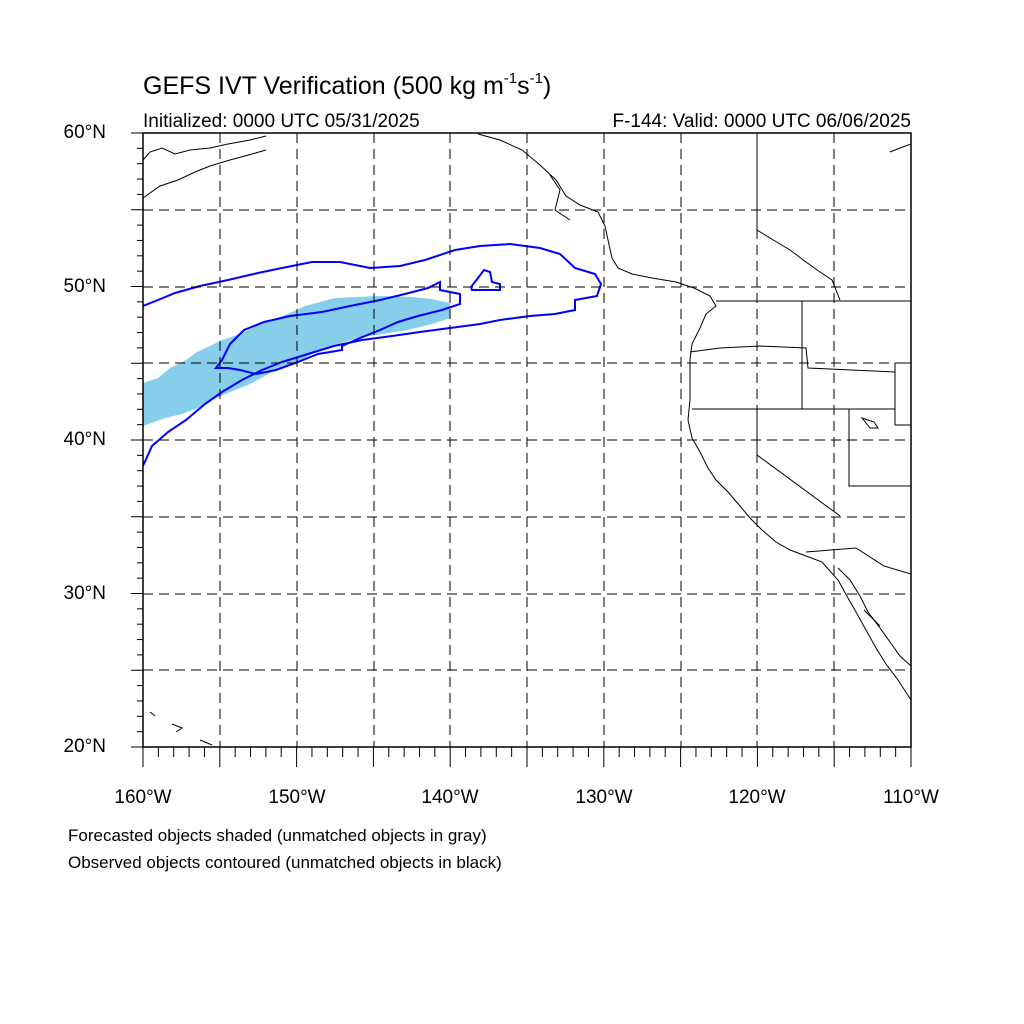 This screenshot has height=1024, width=1024. Describe the element at coordinates (297, 797) in the screenshot. I see `x-label-150w: 150°W` at that location.